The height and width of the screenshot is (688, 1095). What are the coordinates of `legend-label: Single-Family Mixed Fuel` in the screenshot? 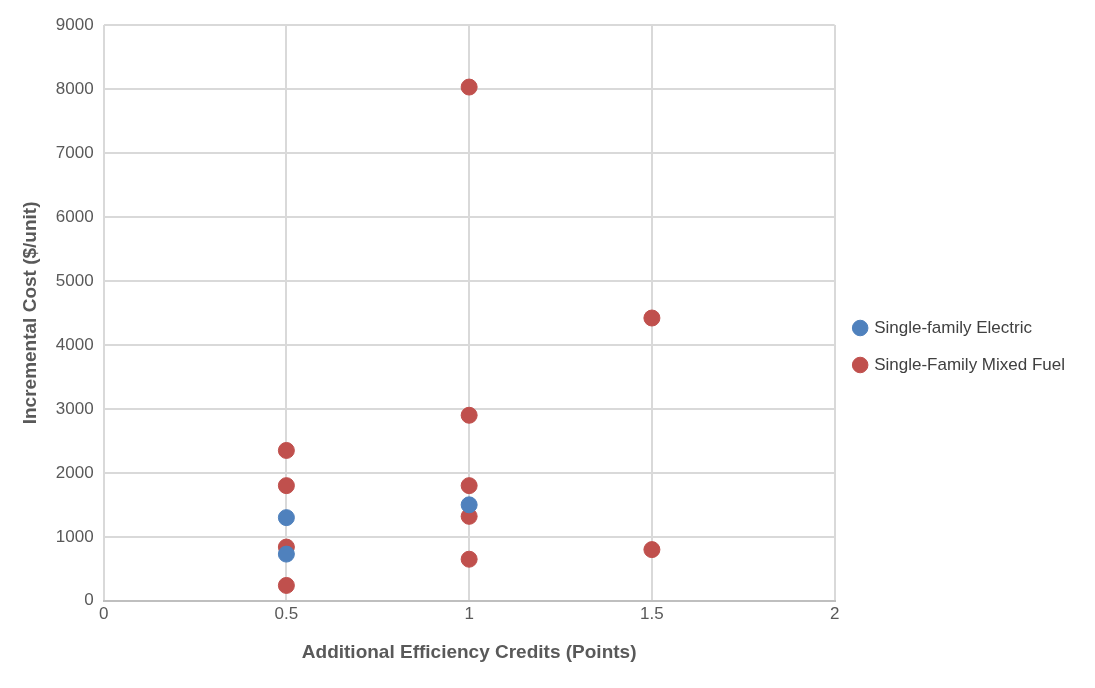 It's located at (970, 364).